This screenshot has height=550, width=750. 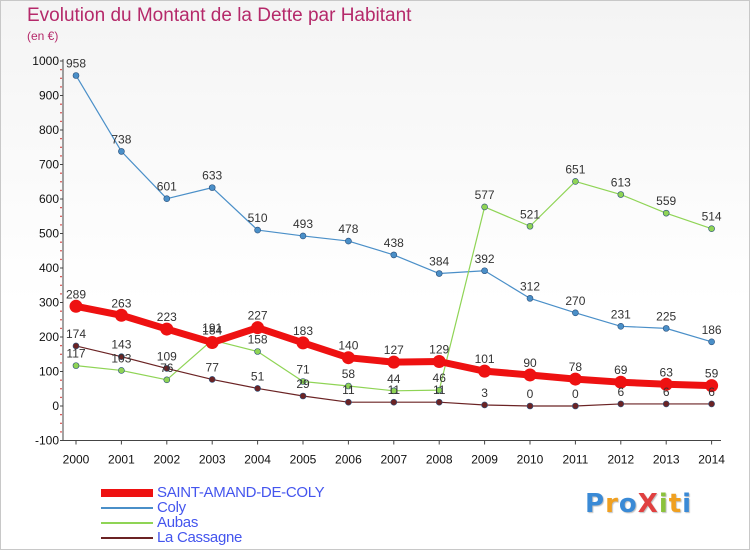 I want to click on y-tick-label: -100, so click(x=47, y=441).